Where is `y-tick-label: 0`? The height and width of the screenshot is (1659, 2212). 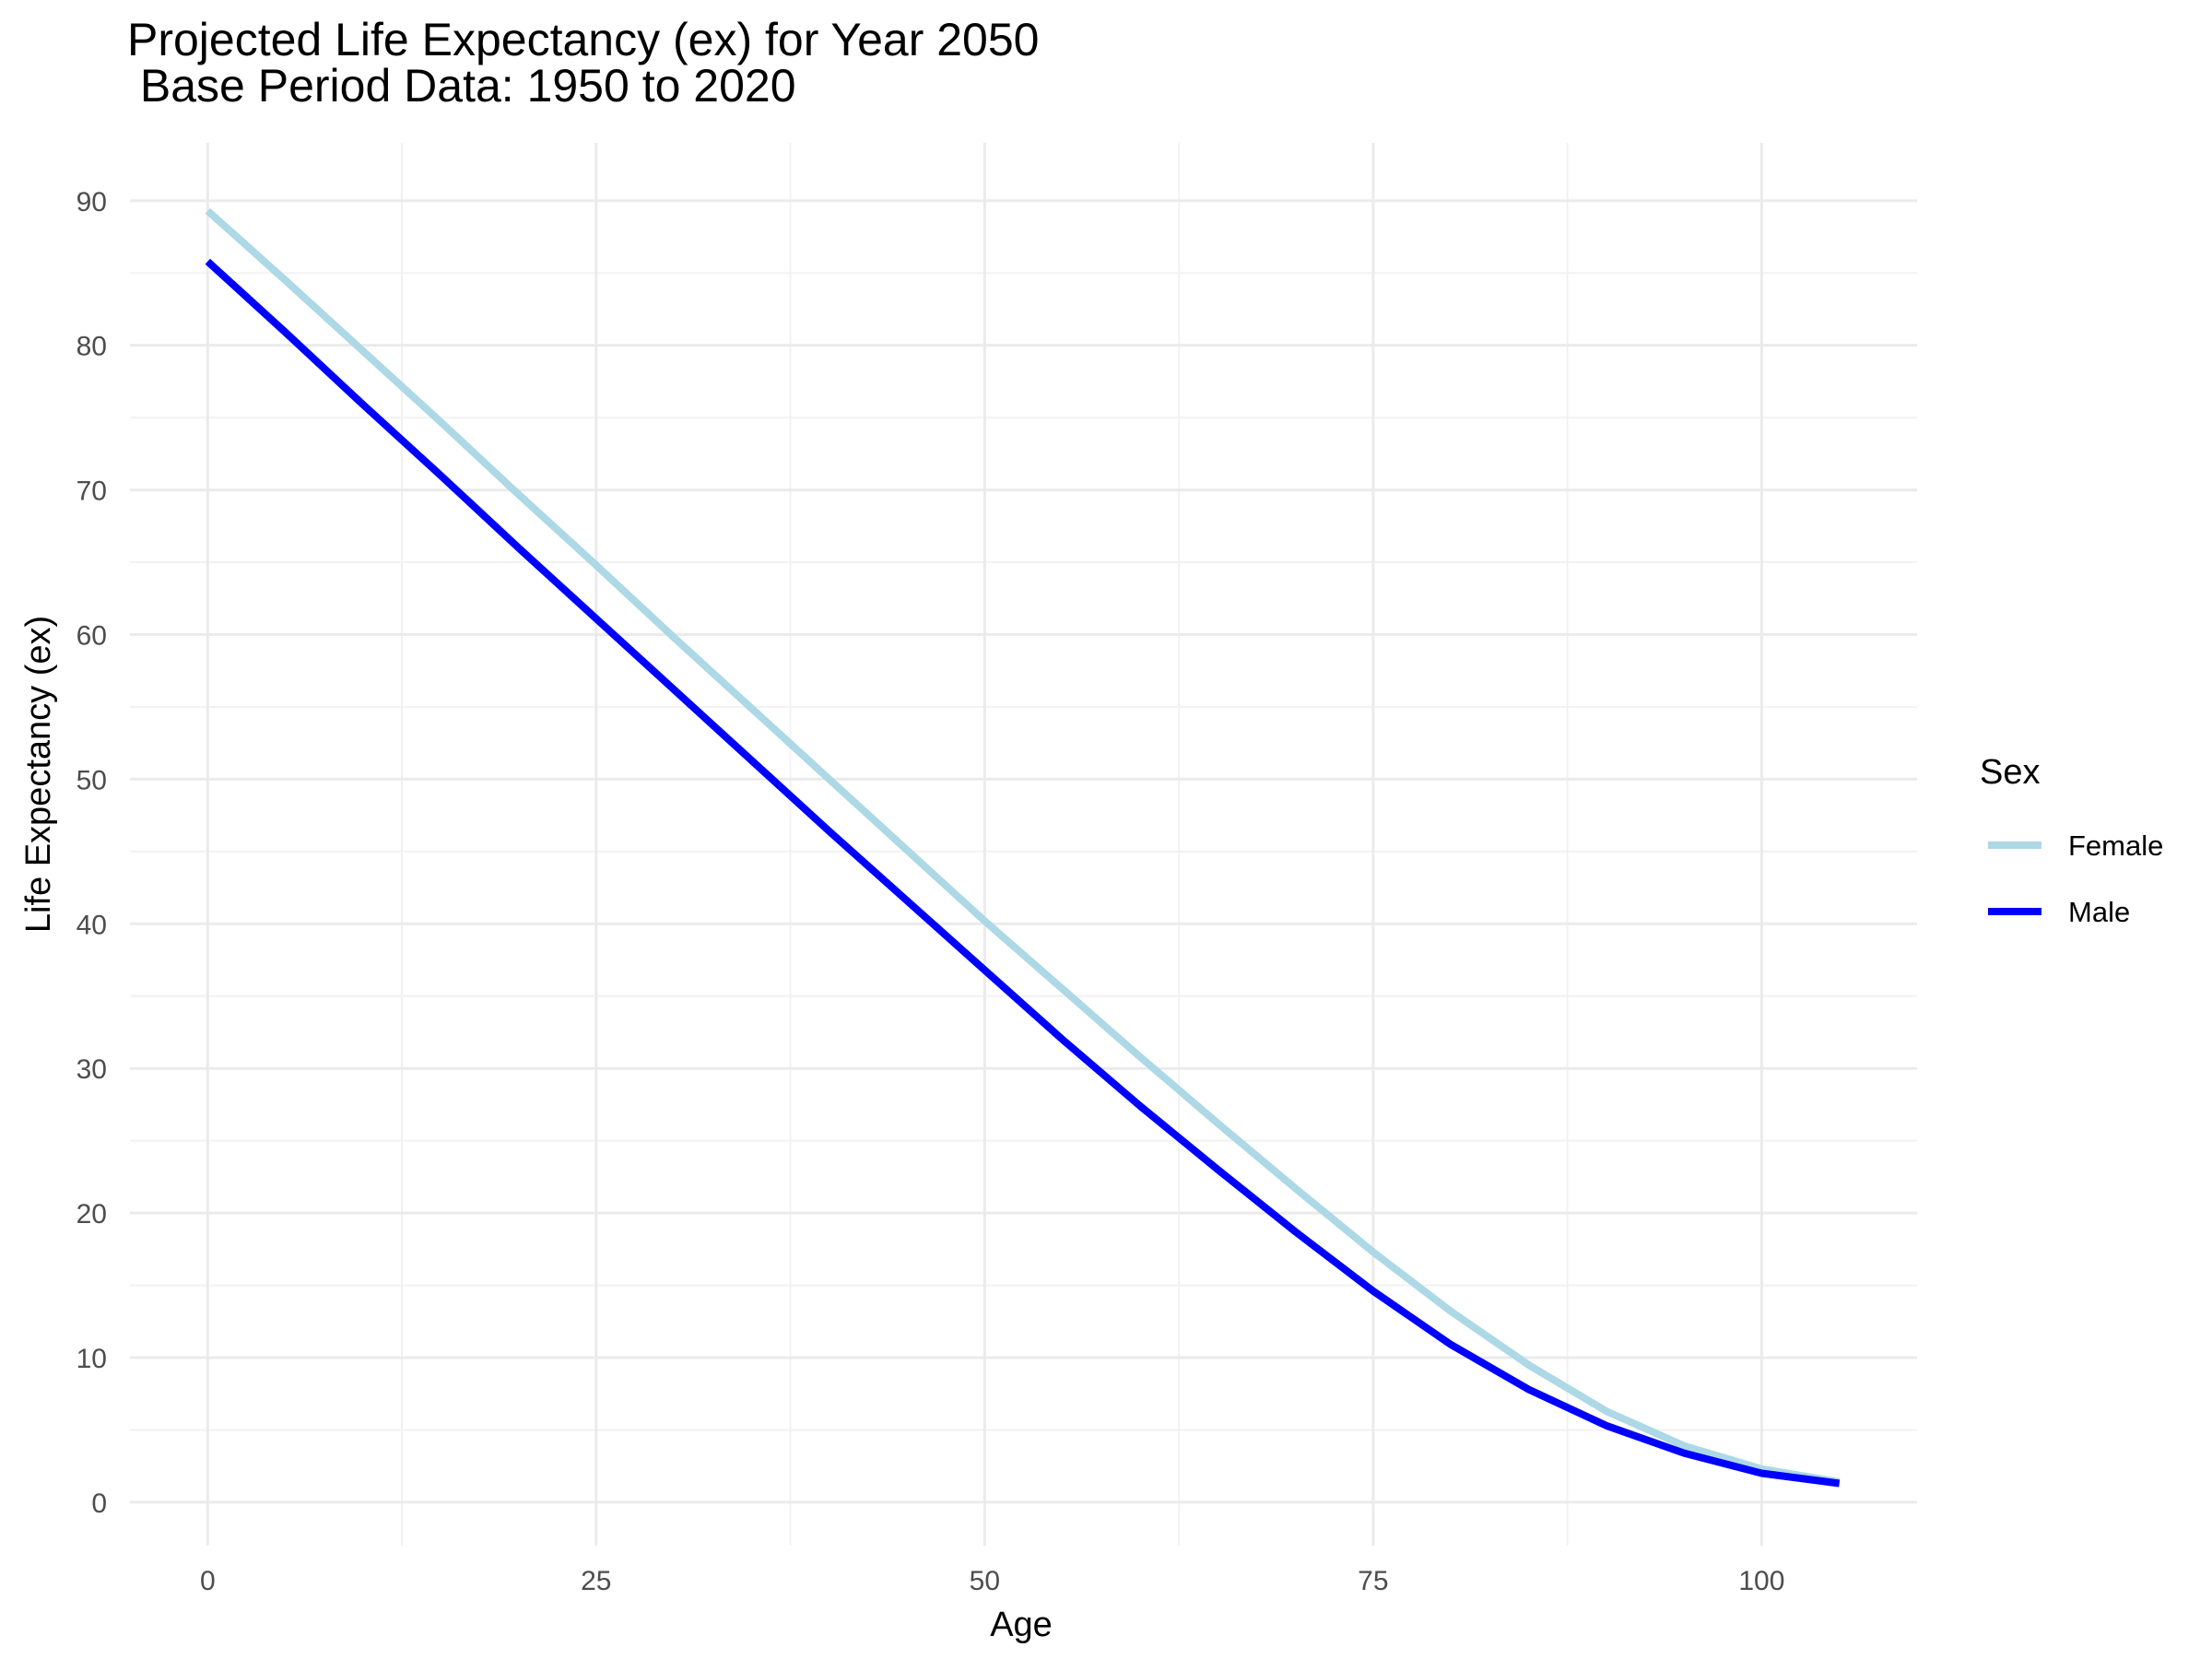
y-tick-label: 0 is located at coordinates (99, 1503).